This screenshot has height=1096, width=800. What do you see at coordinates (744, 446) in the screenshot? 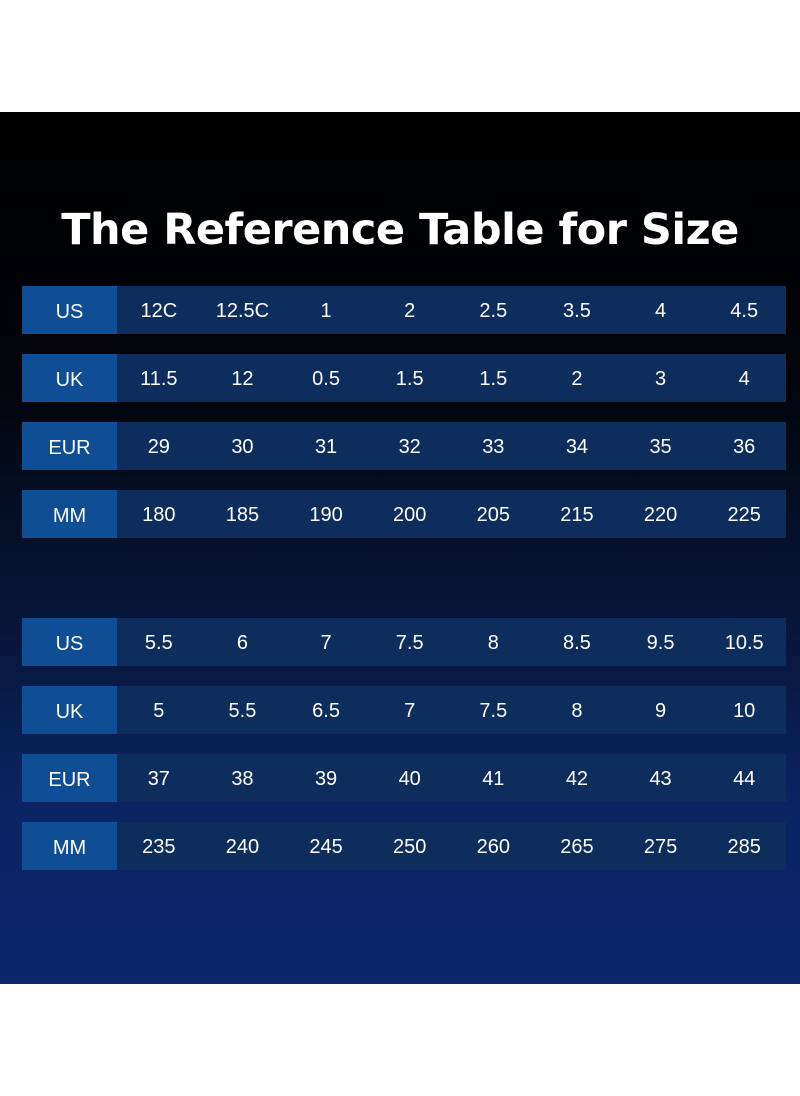
I see `table-cell: 36` at bounding box center [744, 446].